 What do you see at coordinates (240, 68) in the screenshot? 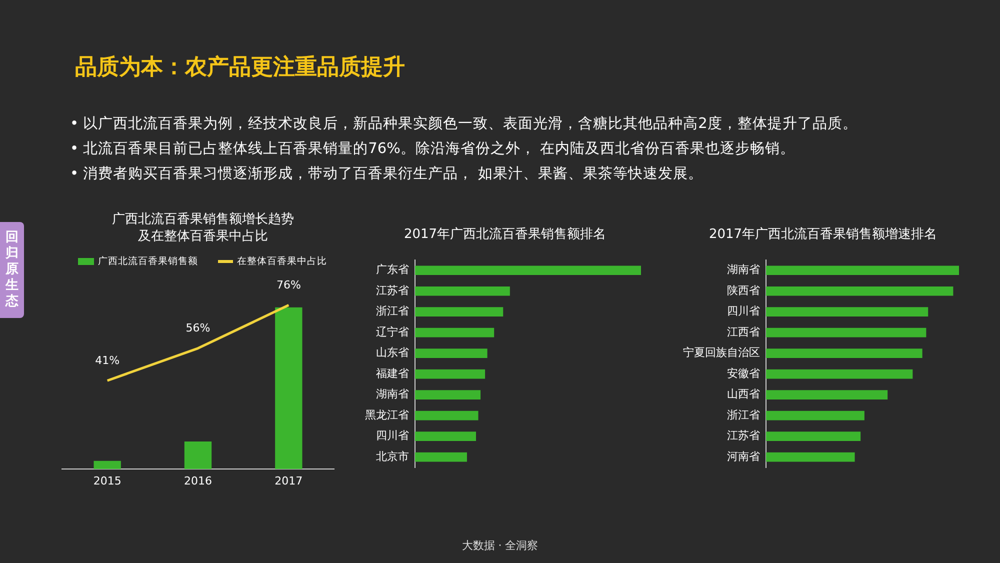
I see `text: 品质为本：农产品更注重品质提升` at bounding box center [240, 68].